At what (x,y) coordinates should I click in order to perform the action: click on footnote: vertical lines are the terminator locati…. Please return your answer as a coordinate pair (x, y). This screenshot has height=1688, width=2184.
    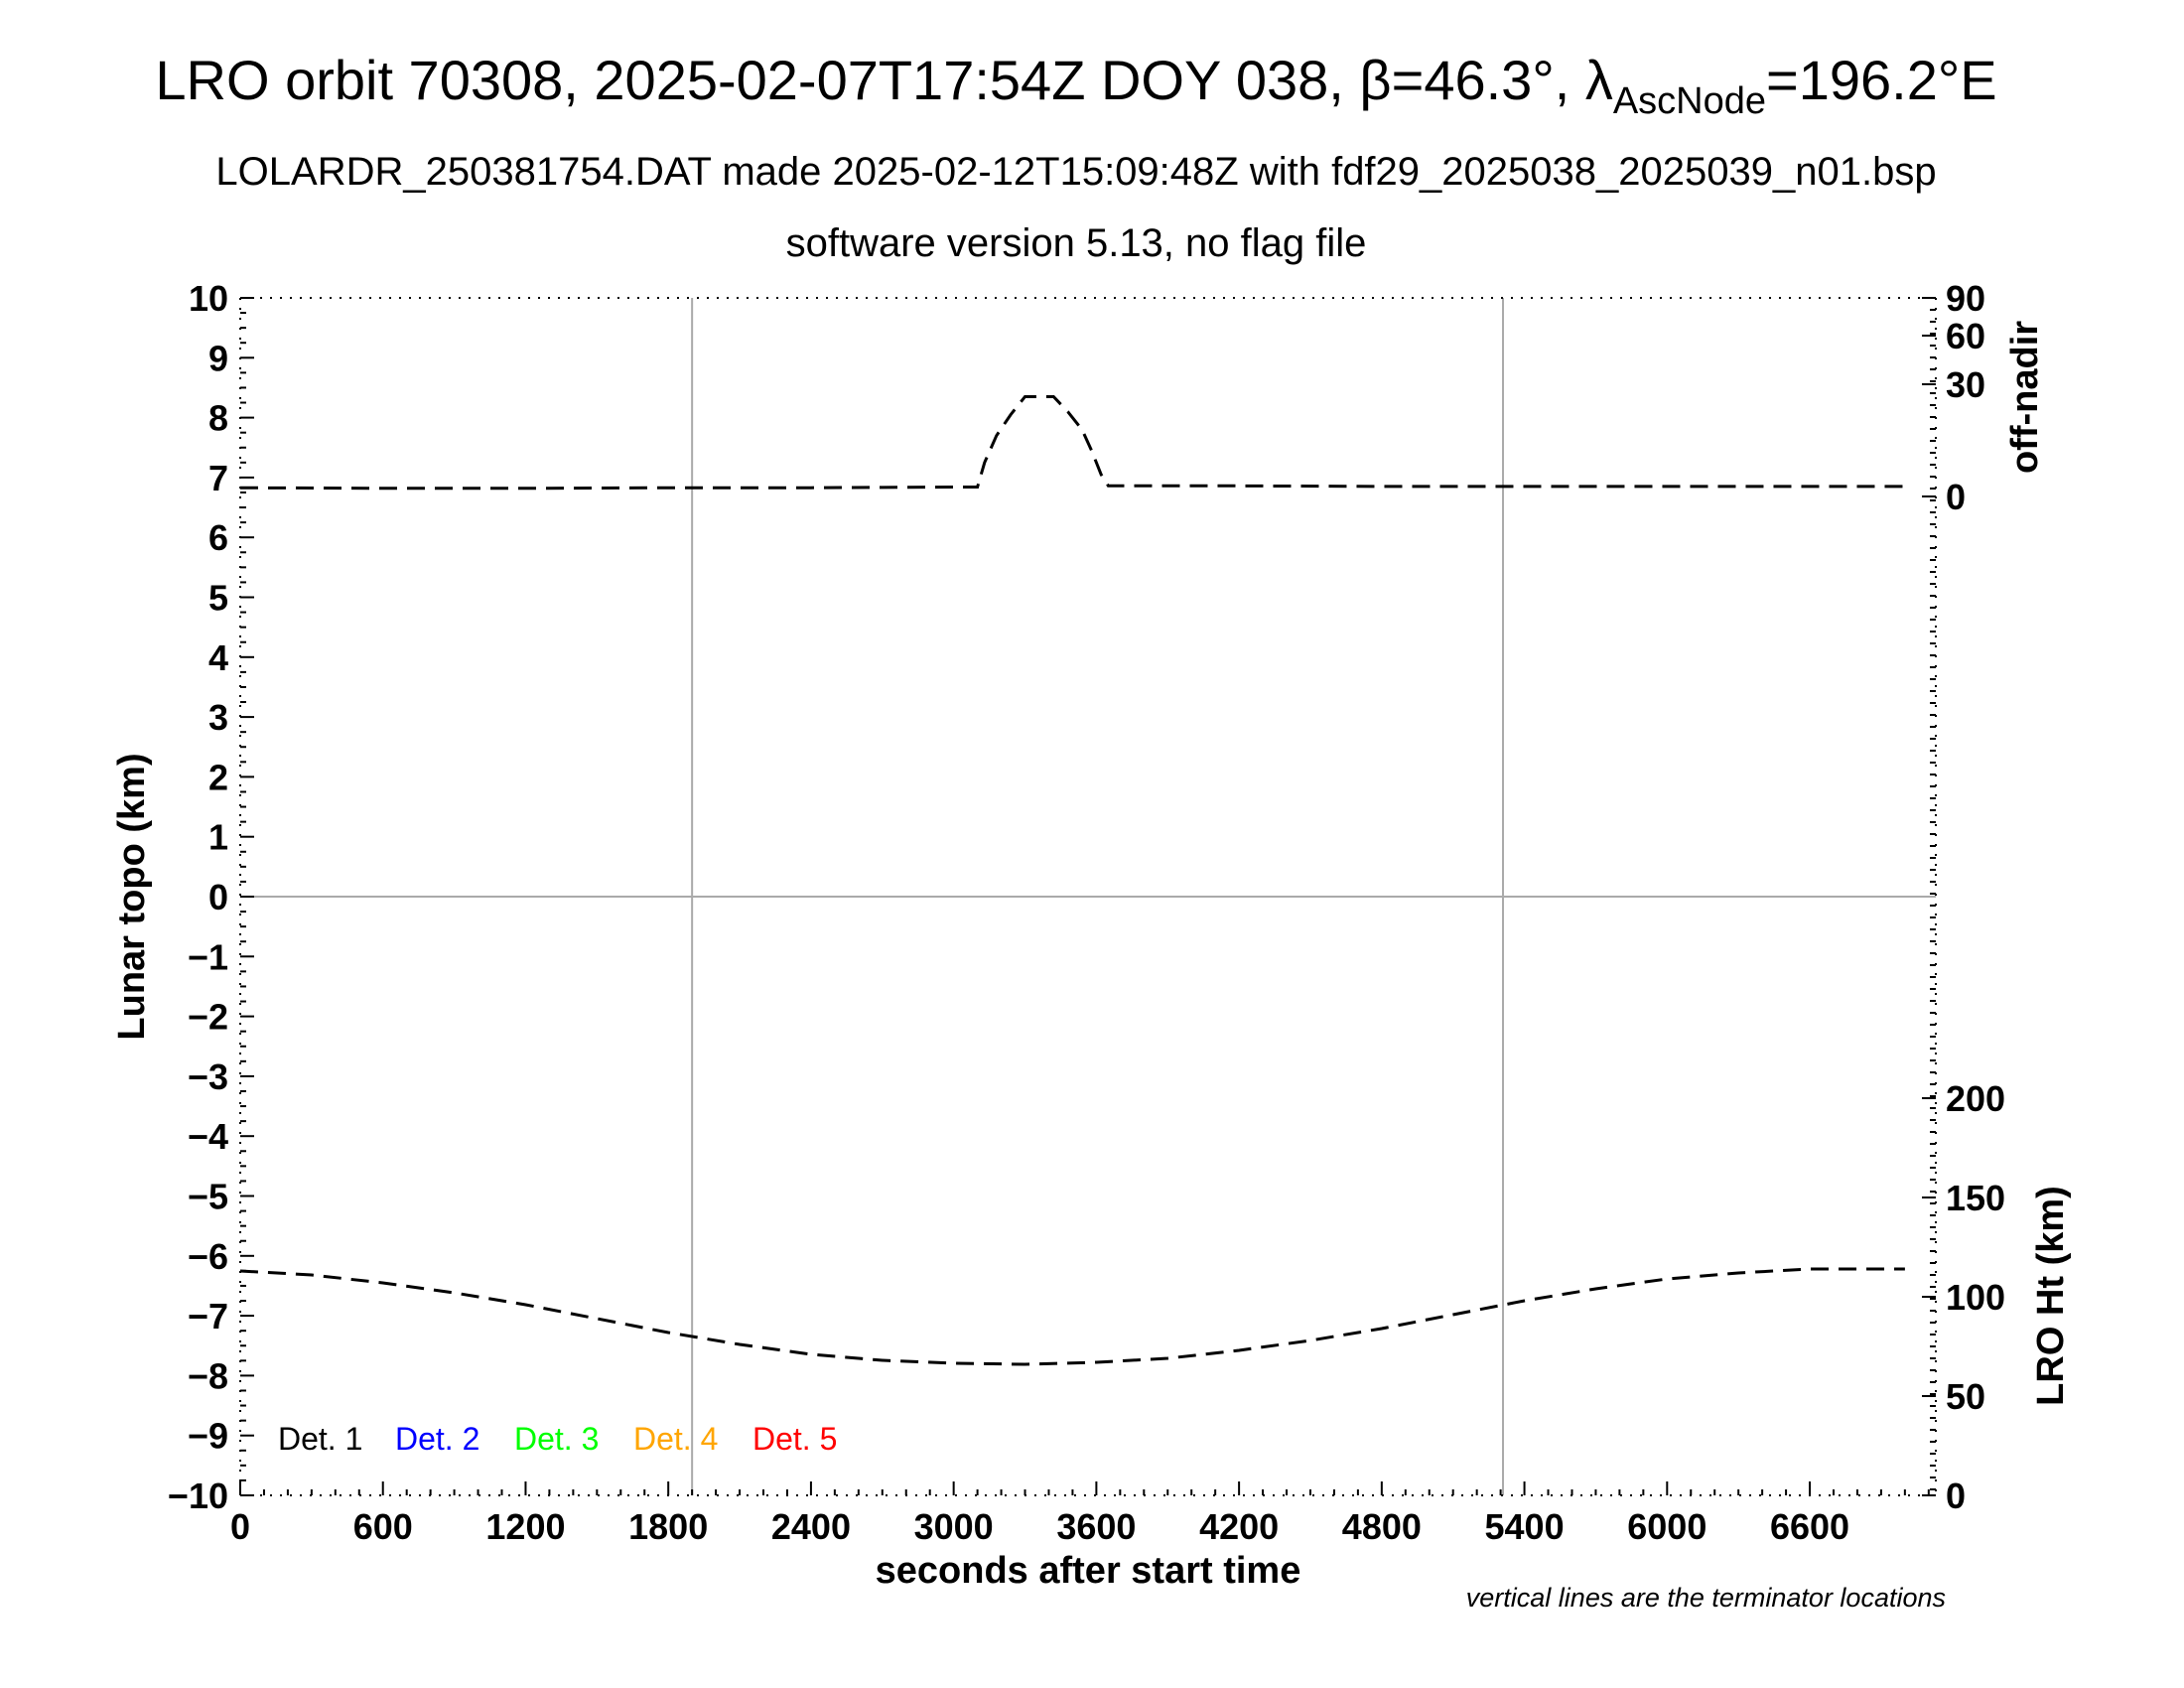
    Looking at the image, I should click on (1706, 1598).